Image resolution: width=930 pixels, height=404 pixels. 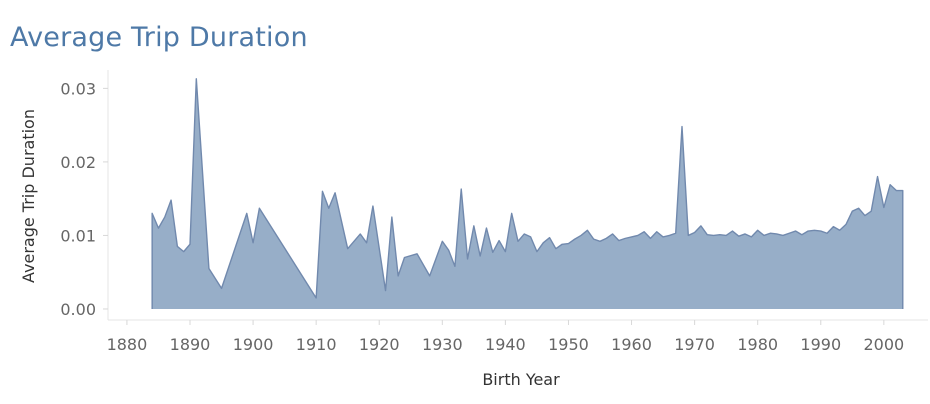 What do you see at coordinates (694, 344) in the screenshot?
I see `x-tick-label: 1970` at bounding box center [694, 344].